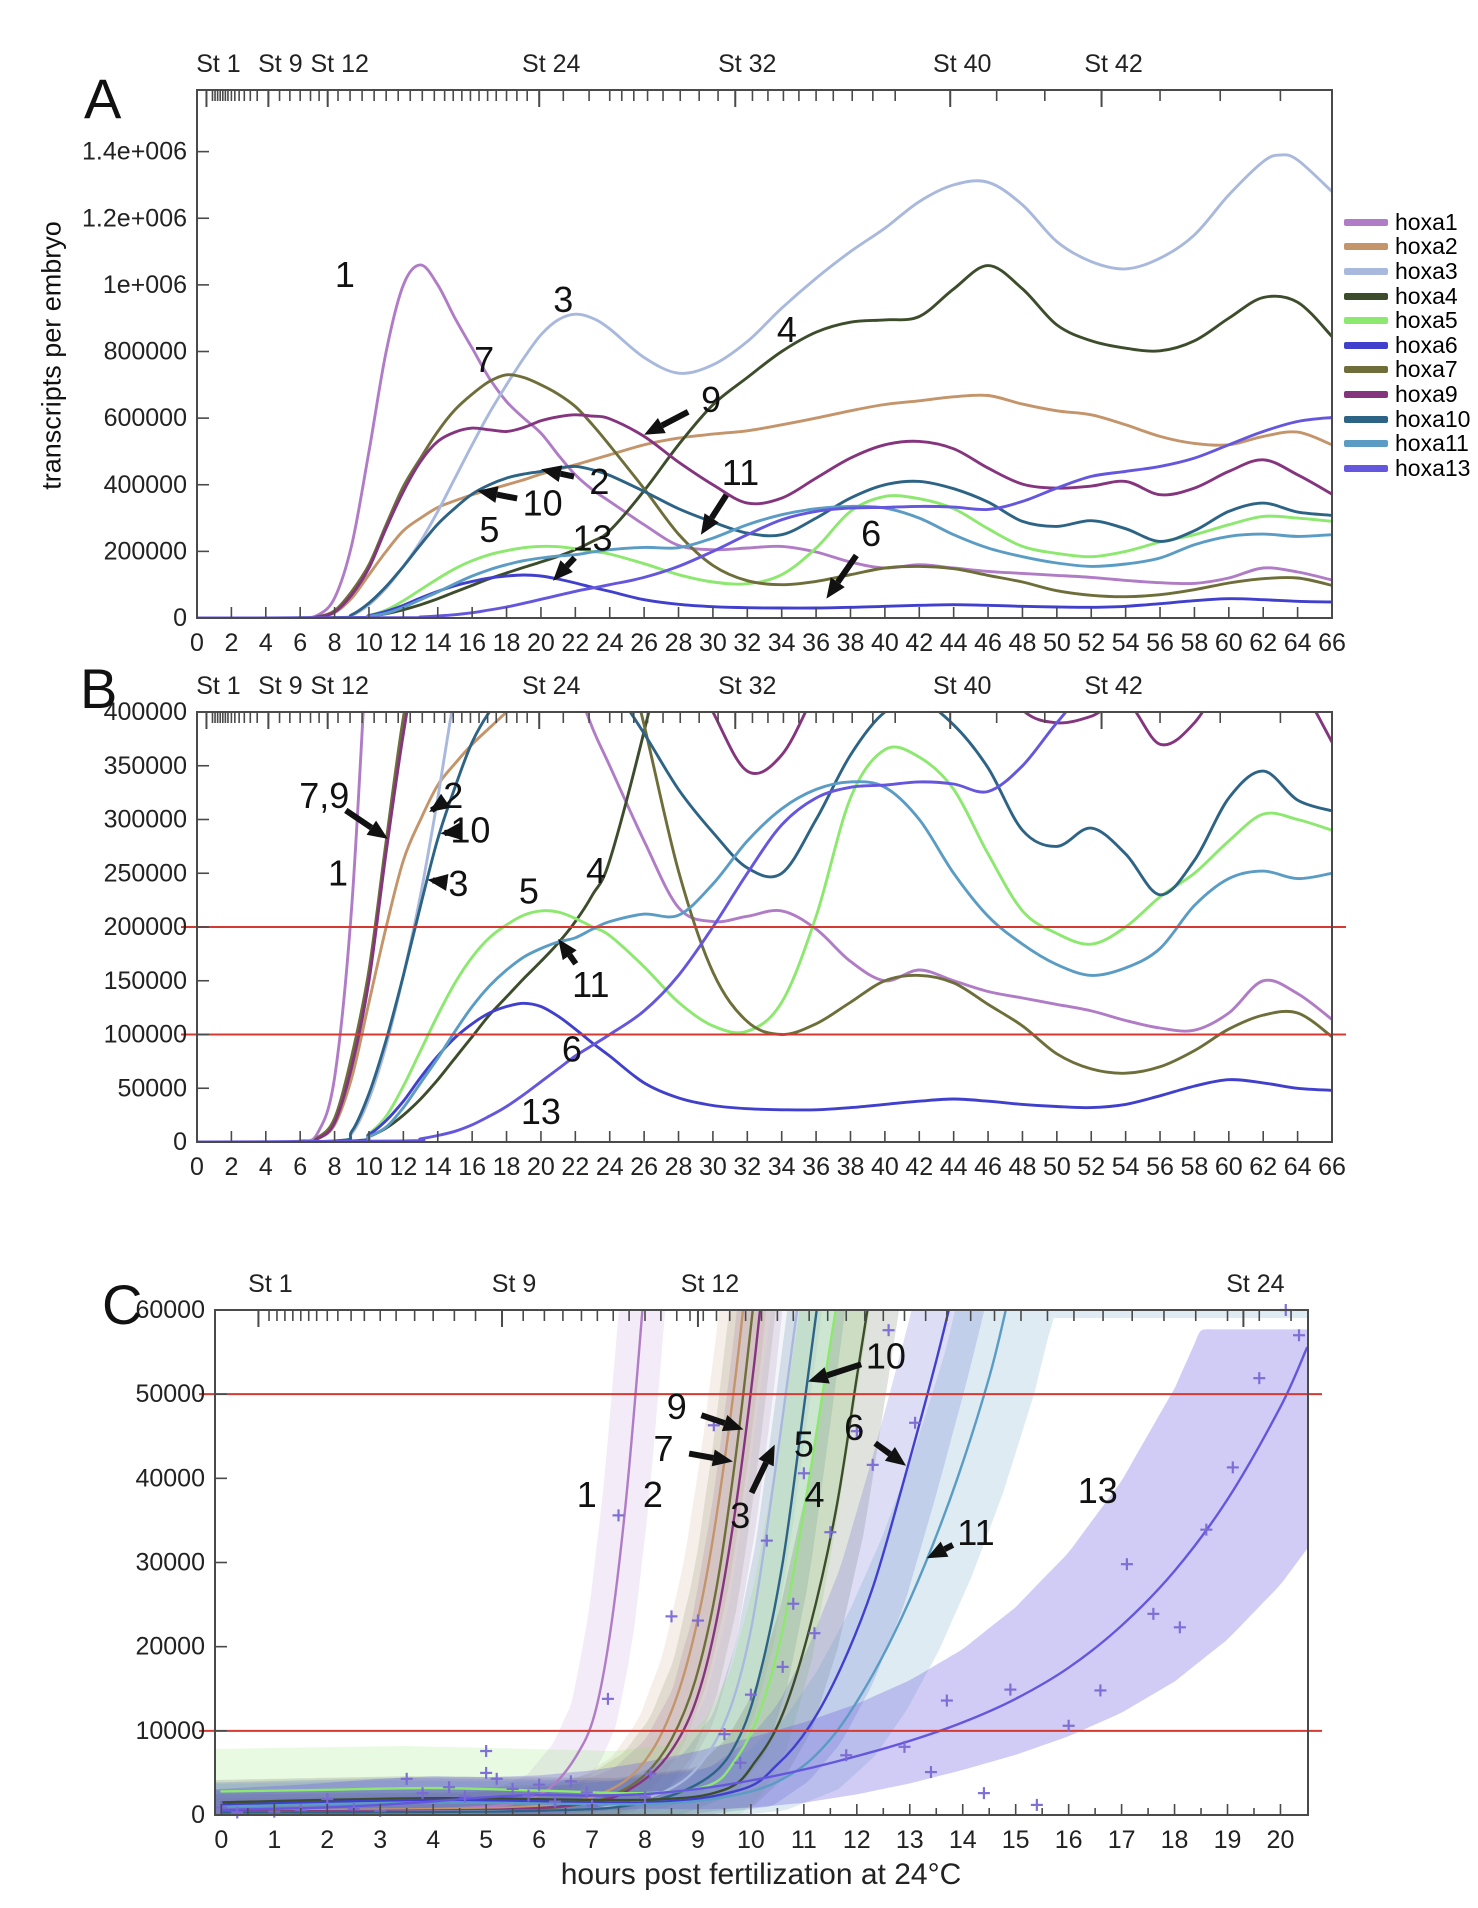  What do you see at coordinates (975, 1532) in the screenshot?
I see `curve-number-label-11: 11` at bounding box center [975, 1532].